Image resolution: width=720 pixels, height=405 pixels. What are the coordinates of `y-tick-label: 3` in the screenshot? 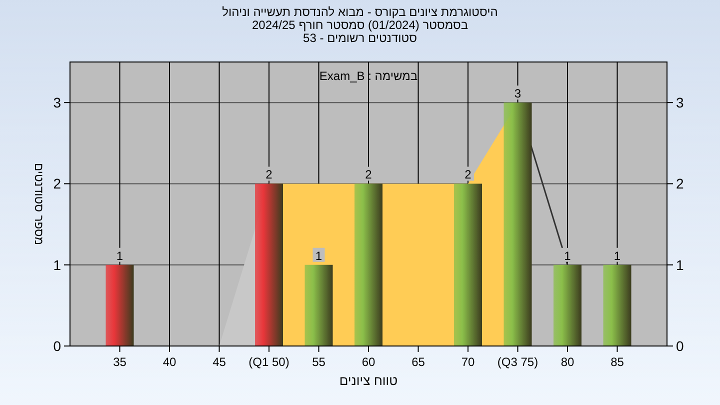 It's located at (57, 102).